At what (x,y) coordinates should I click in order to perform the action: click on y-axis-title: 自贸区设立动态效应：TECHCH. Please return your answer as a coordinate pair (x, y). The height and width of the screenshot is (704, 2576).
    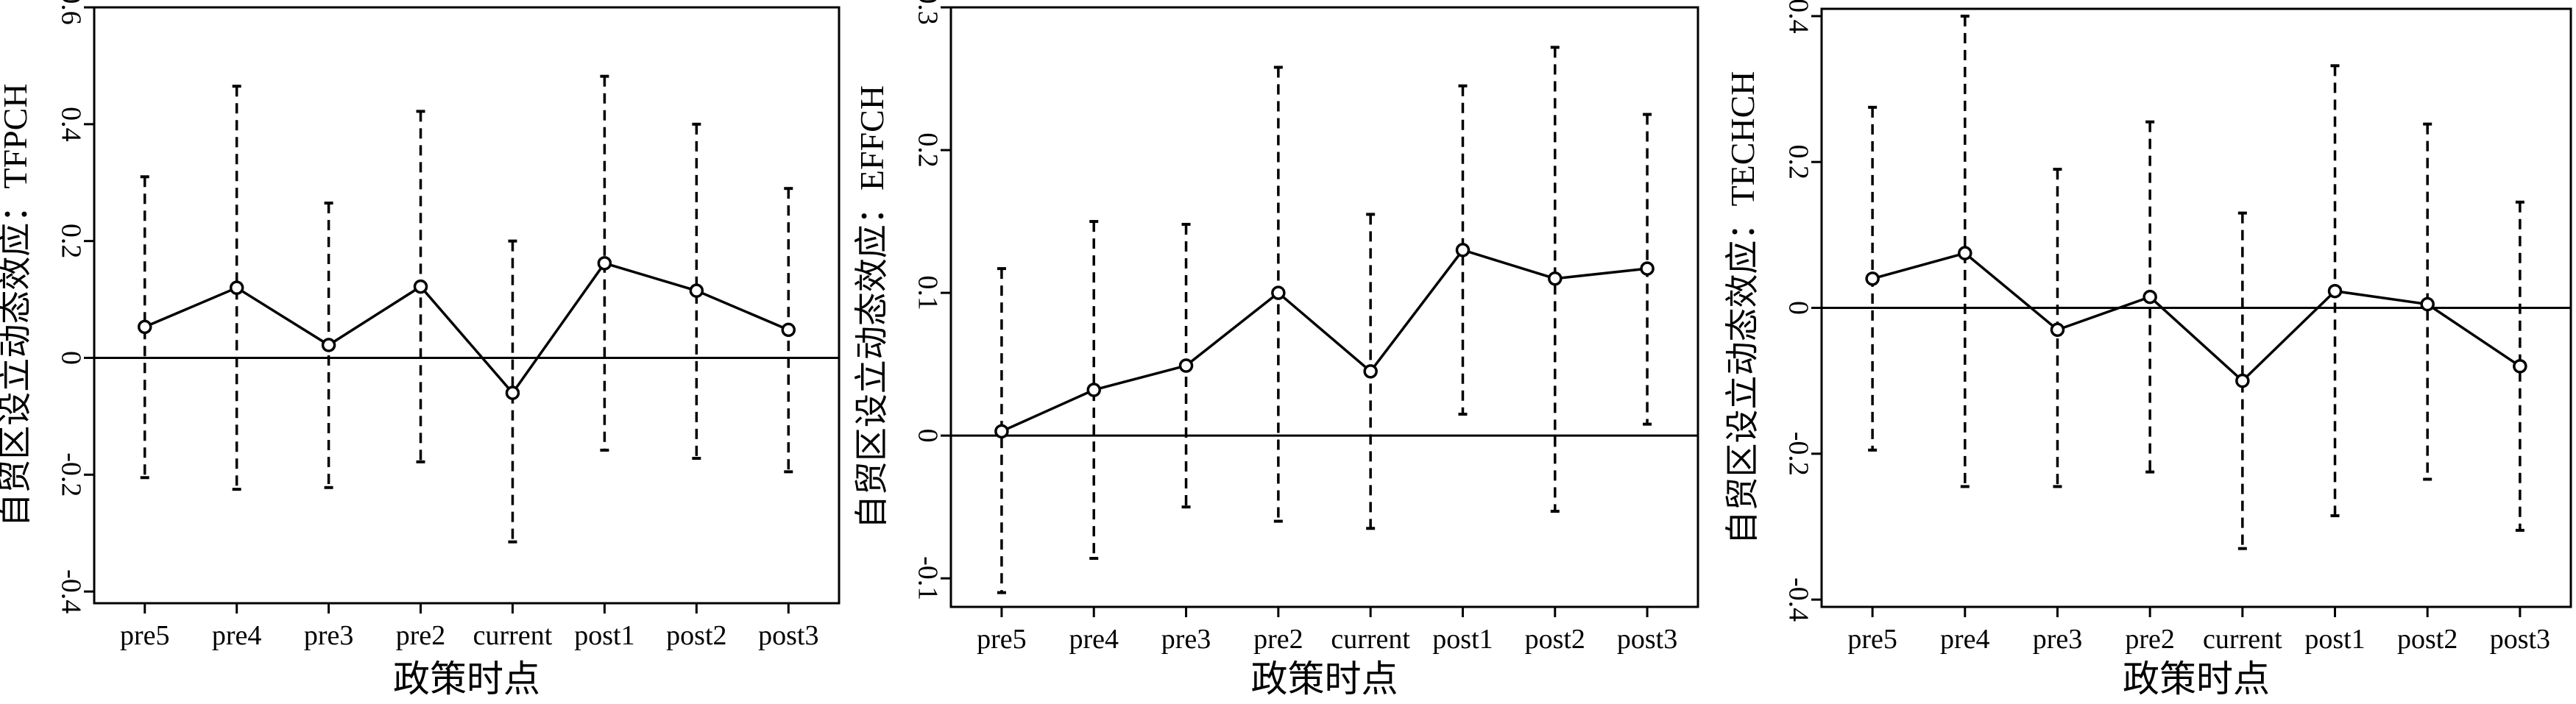
    Looking at the image, I should click on (1742, 308).